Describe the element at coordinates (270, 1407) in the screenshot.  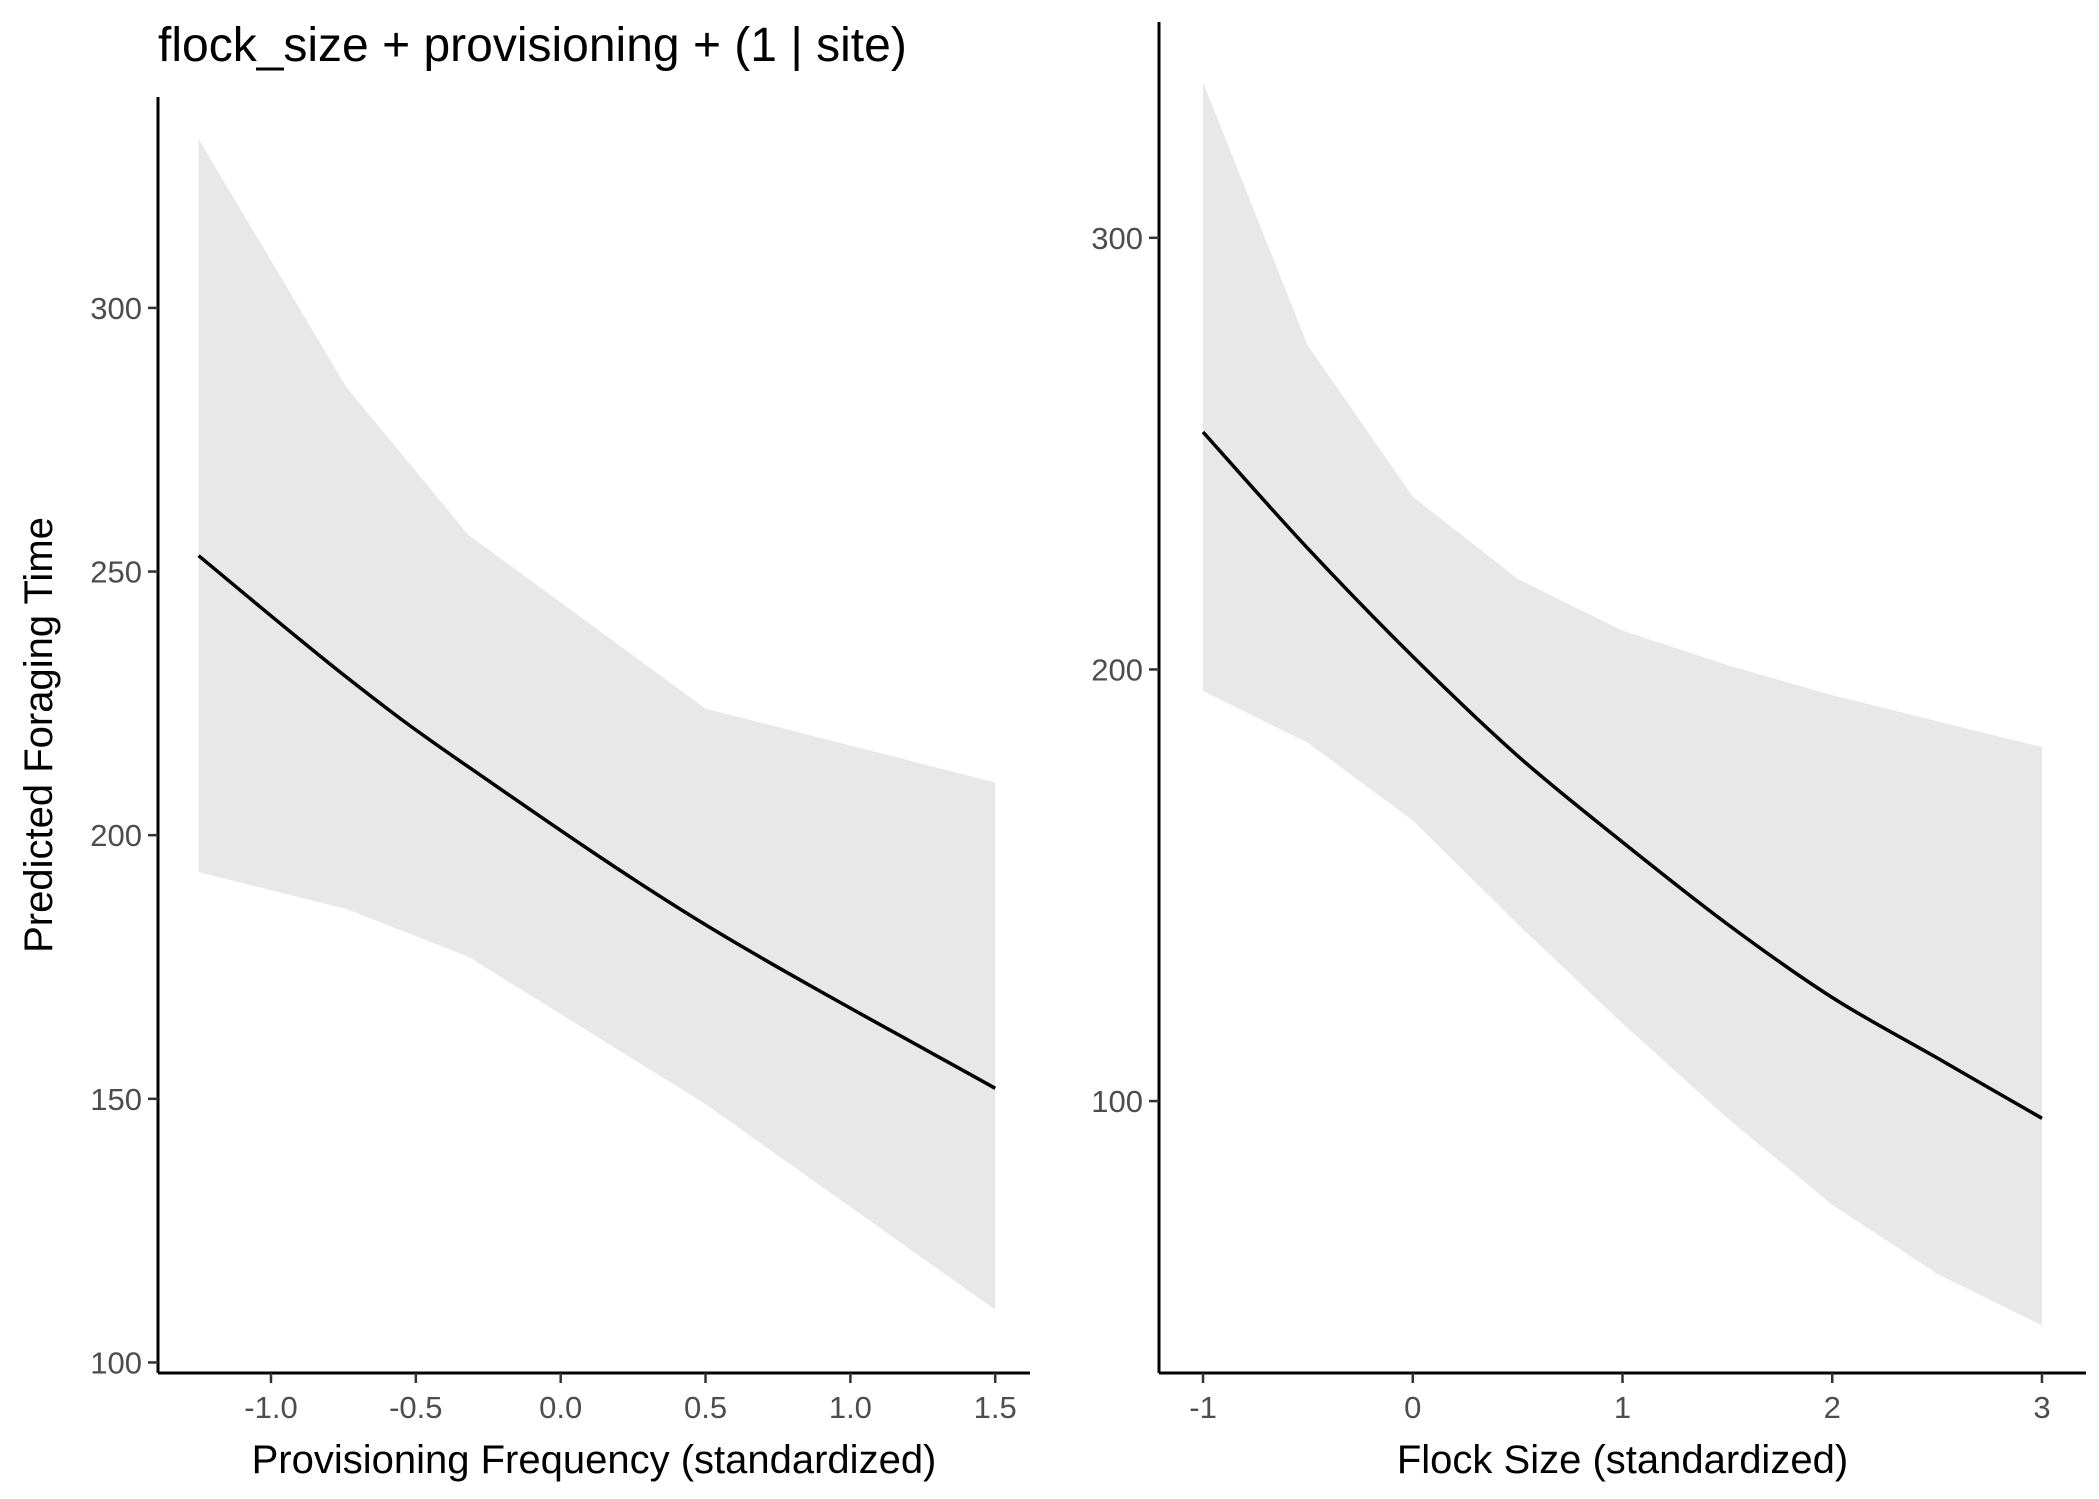
I see `provisioning-x-tick-label: -1.0` at that location.